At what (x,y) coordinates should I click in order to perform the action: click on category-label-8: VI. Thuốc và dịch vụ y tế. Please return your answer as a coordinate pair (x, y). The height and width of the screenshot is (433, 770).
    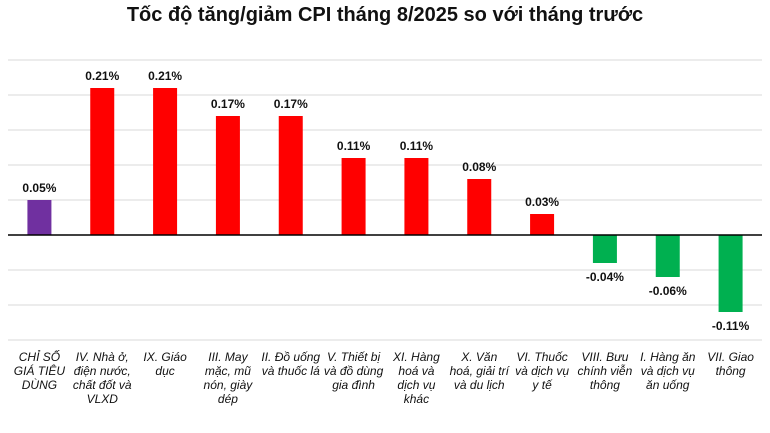
    Looking at the image, I should click on (542, 371).